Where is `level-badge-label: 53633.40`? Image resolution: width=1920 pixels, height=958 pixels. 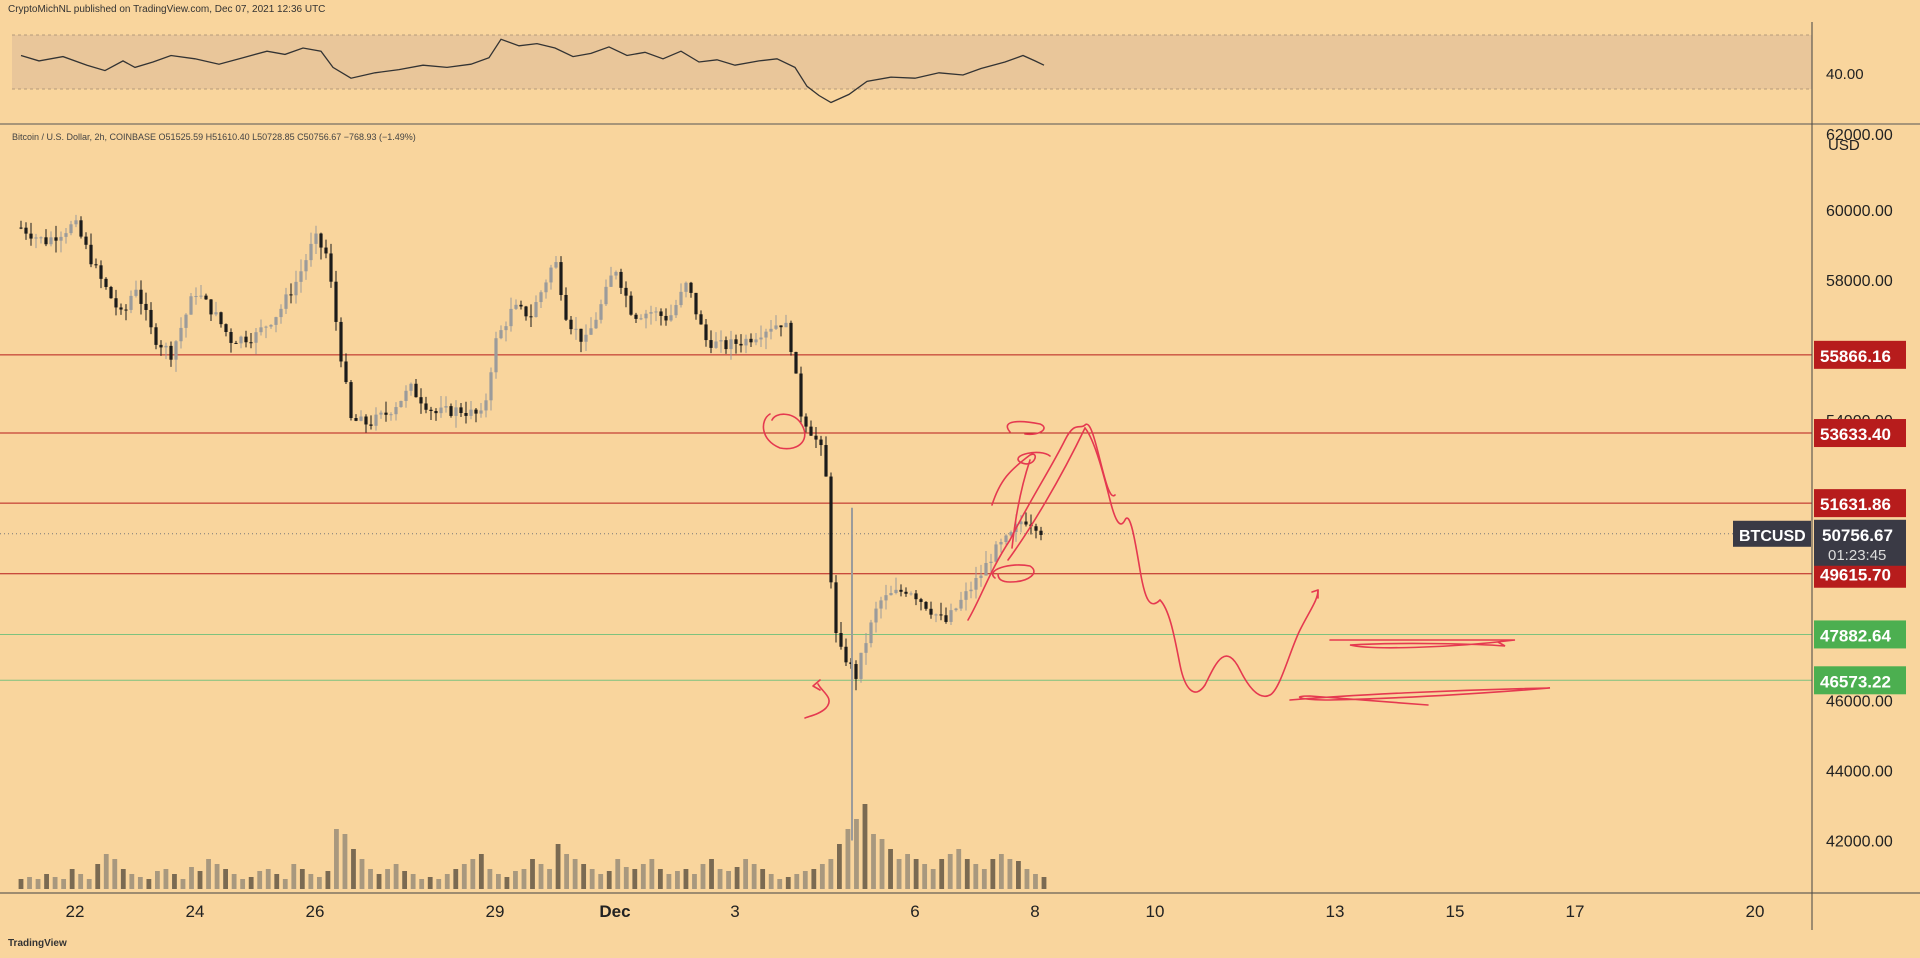 level-badge-label: 53633.40 is located at coordinates (1855, 434).